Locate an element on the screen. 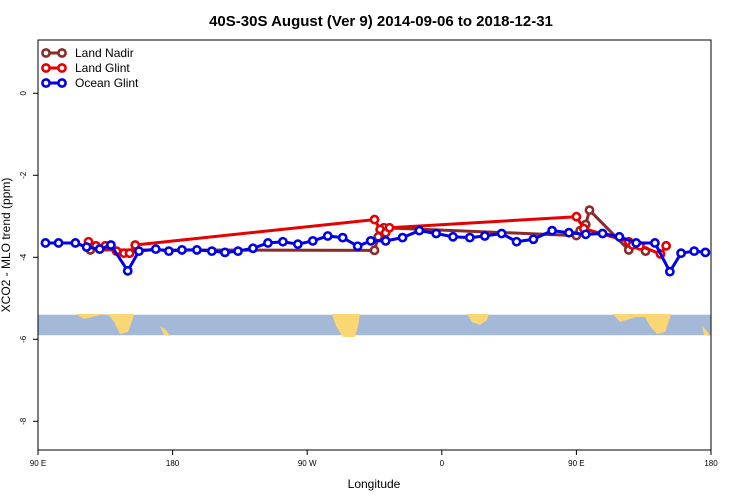 The width and height of the screenshot is (750, 500). map-land-south-africa is located at coordinates (478, 319).